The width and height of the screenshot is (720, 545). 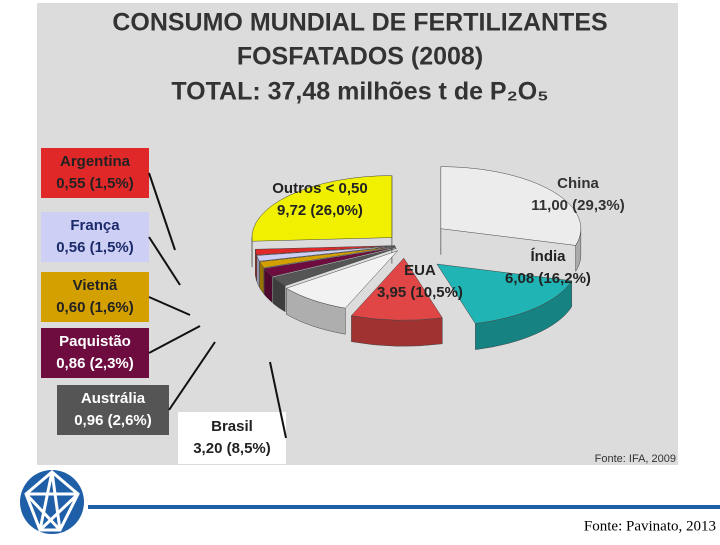 I want to click on slice-value-label: 0,96 (2,6%), so click(x=113, y=420).